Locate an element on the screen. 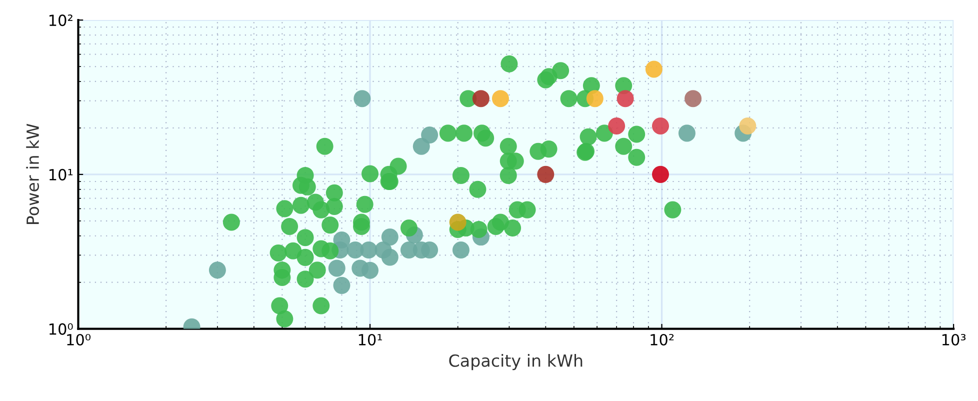 Image resolution: width=978 pixels, height=401 pixels. y-tick-label: 10¹ is located at coordinates (61, 174).